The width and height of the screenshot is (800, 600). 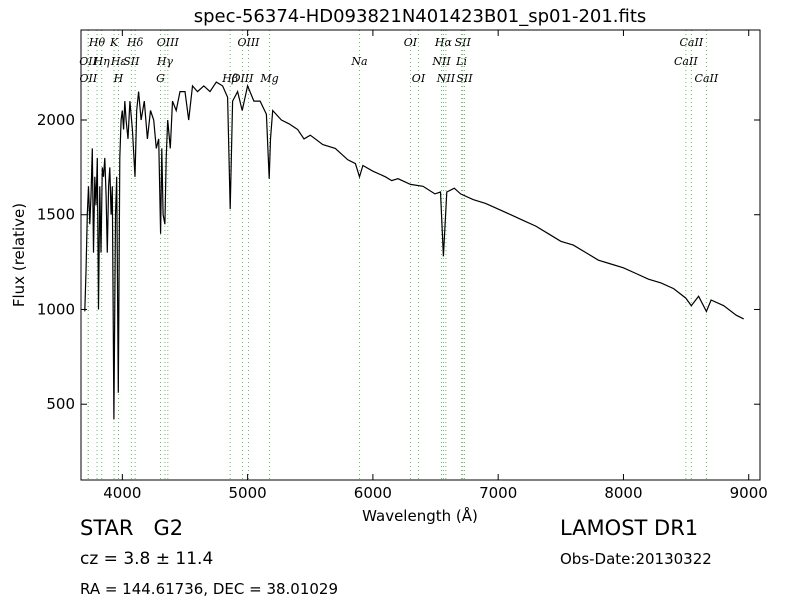 I want to click on spectral-line-label: Hγ, so click(x=165, y=61).